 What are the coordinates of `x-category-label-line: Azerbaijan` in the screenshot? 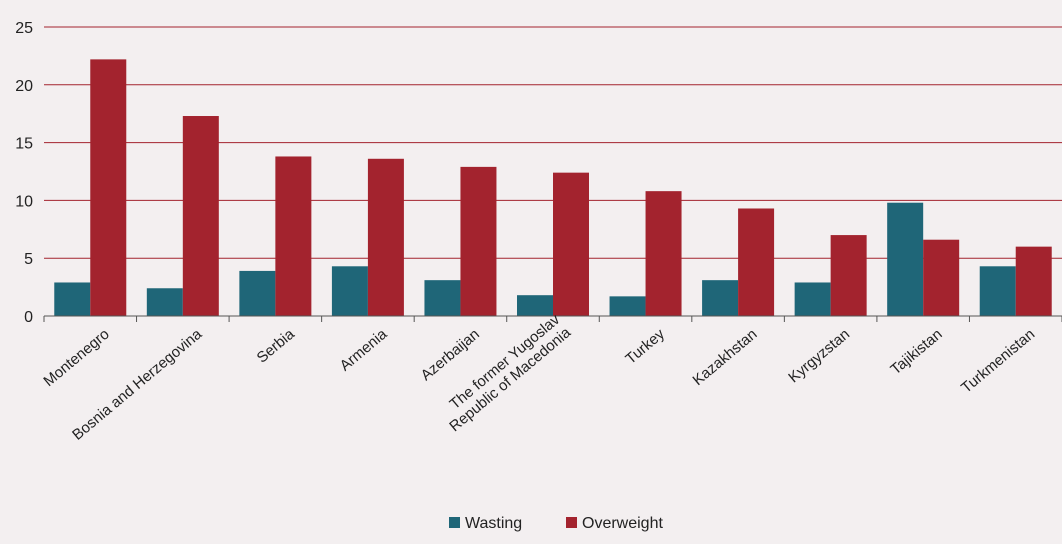 It's located at (450, 355).